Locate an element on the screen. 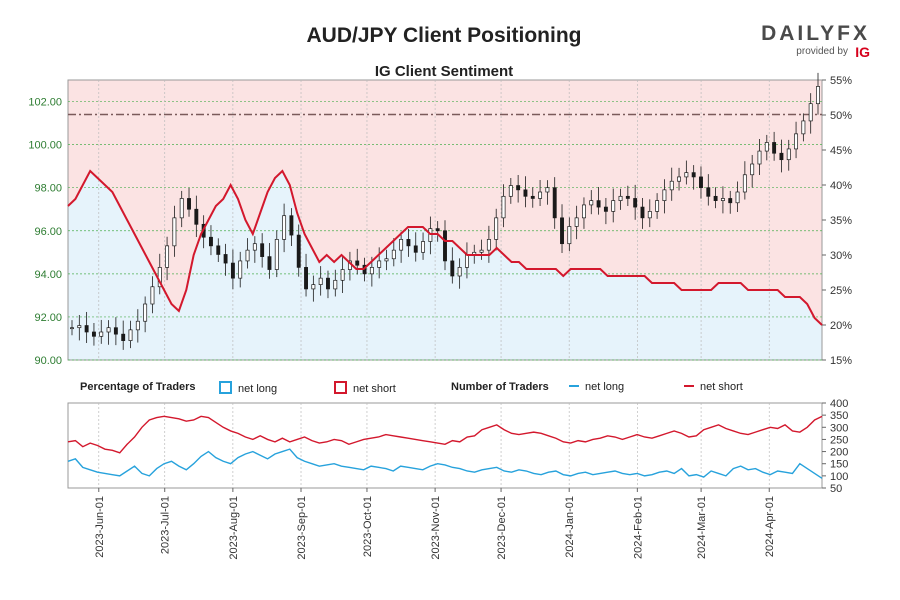 This screenshot has width=900, height=600. price-tick-label: 98.00 is located at coordinates (48, 189).